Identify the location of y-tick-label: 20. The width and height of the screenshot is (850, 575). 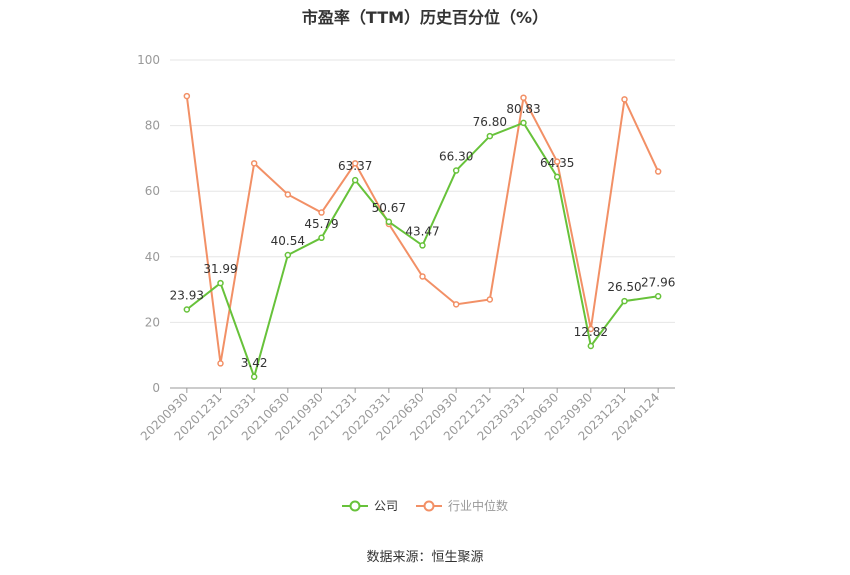
(152, 322).